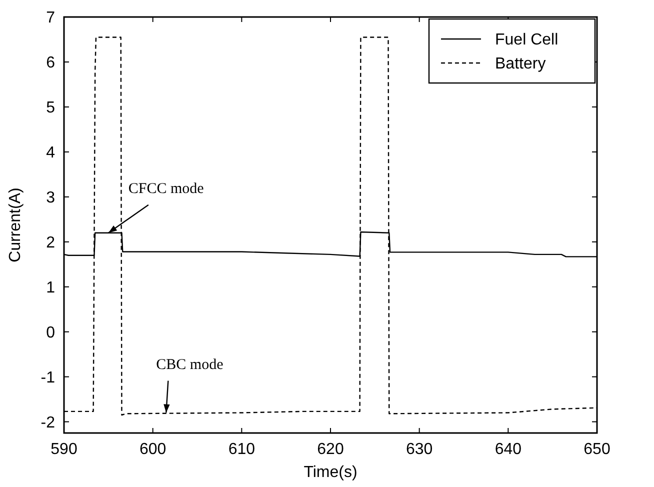 Image resolution: width=654 pixels, height=487 pixels. Describe the element at coordinates (190, 364) in the screenshot. I see `annotation: CBC mode` at that location.